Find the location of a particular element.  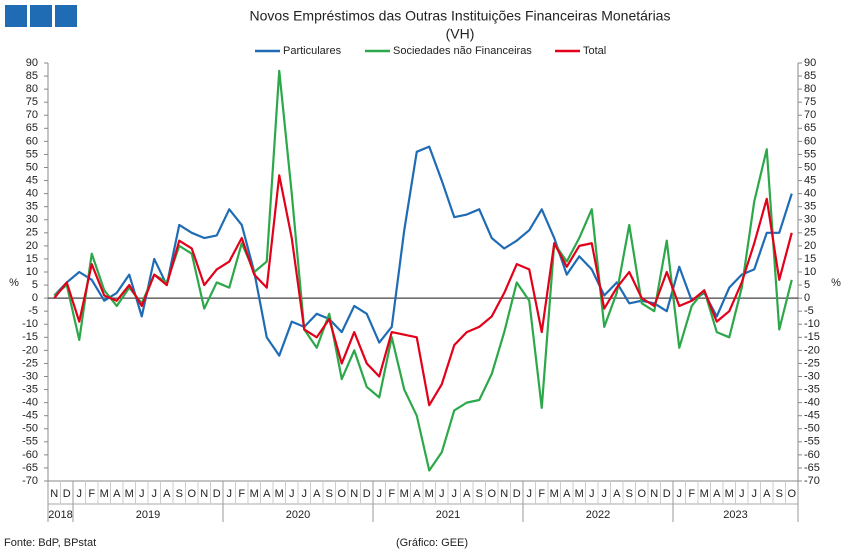

y-tick-label: 55 is located at coordinates (32, 154).